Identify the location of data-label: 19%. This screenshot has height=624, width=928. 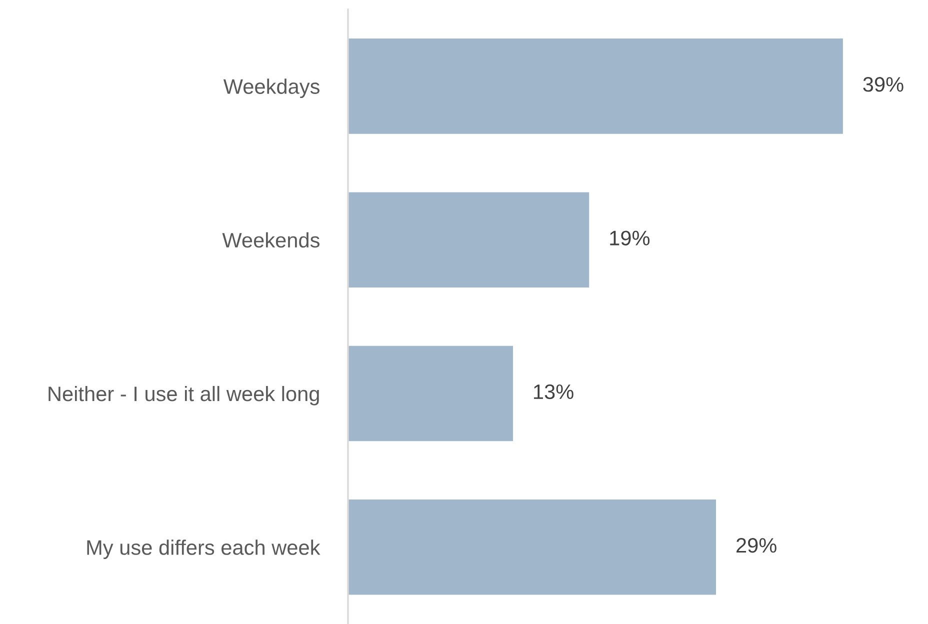
(630, 238).